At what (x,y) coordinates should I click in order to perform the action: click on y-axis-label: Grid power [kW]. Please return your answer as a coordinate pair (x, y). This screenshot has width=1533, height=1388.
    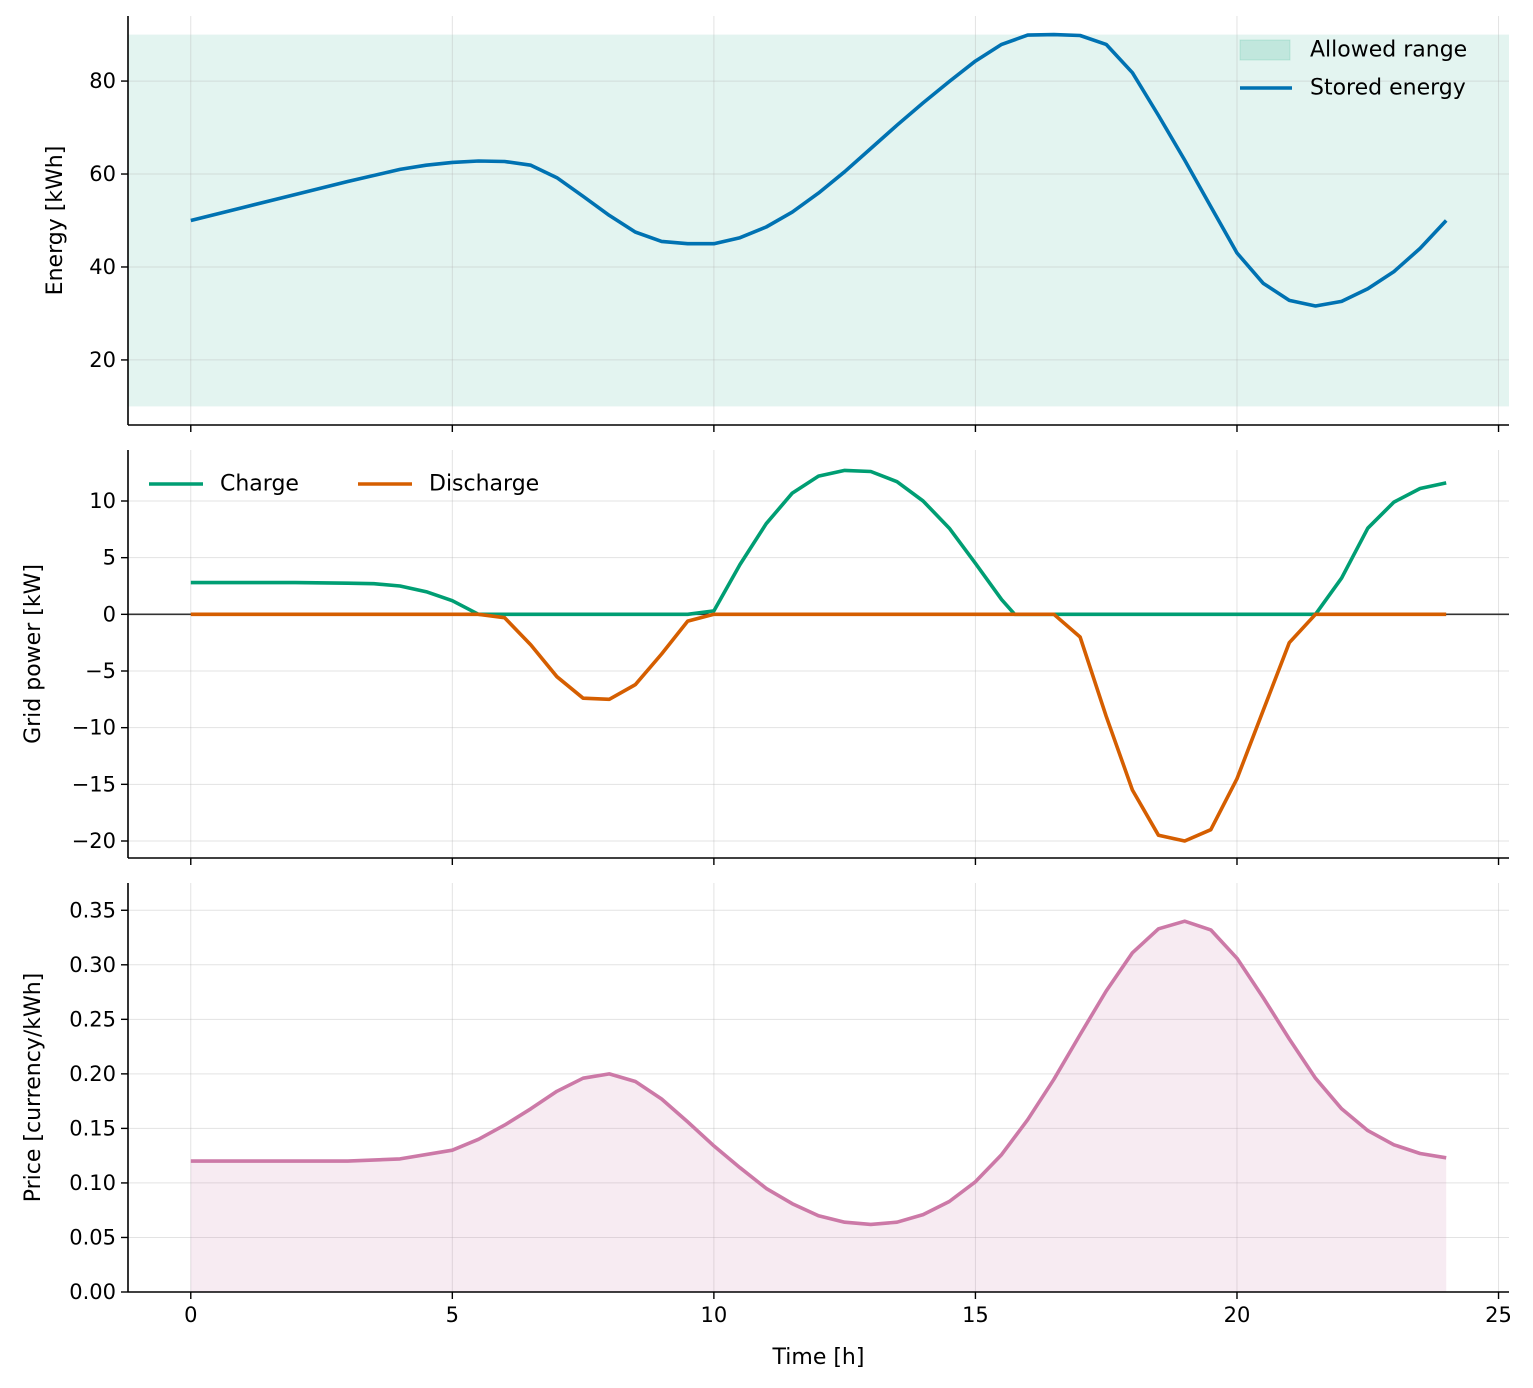
    Looking at the image, I should click on (33, 654).